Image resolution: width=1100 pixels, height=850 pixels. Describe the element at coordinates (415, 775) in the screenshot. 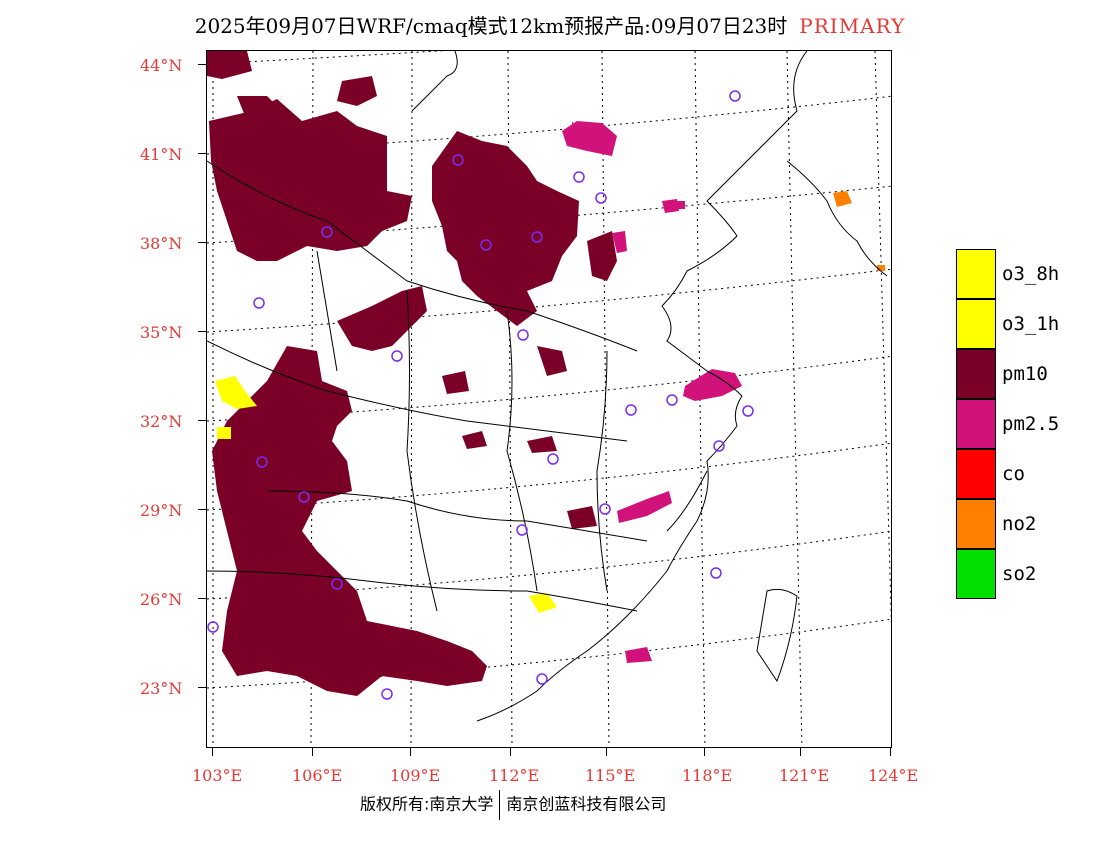

I see `lon-label-109: 109°E` at that location.